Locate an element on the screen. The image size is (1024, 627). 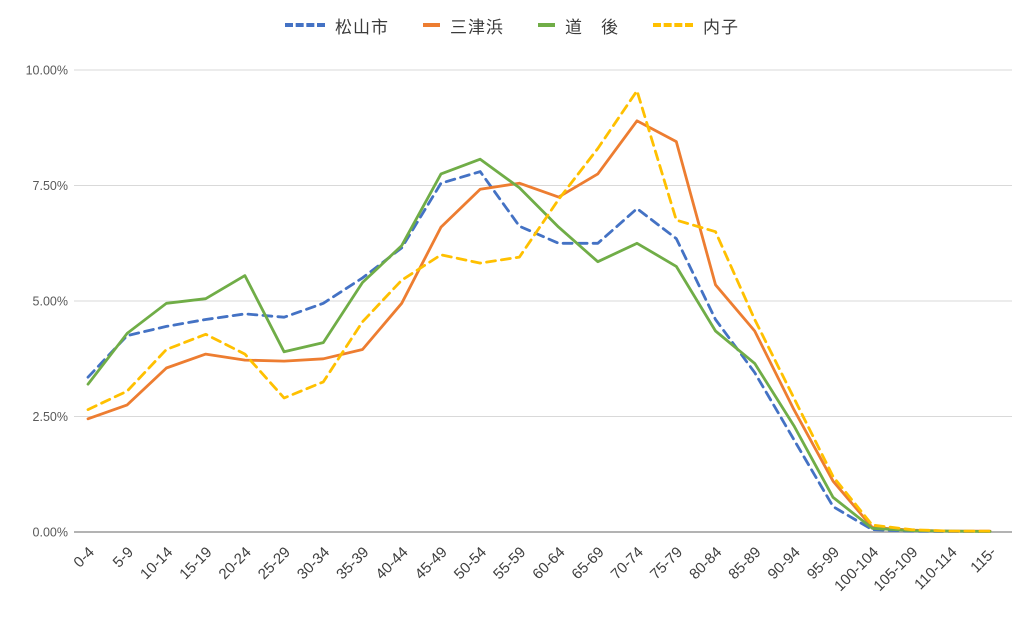
legend-swatch-uchiko is located at coordinates (673, 25).